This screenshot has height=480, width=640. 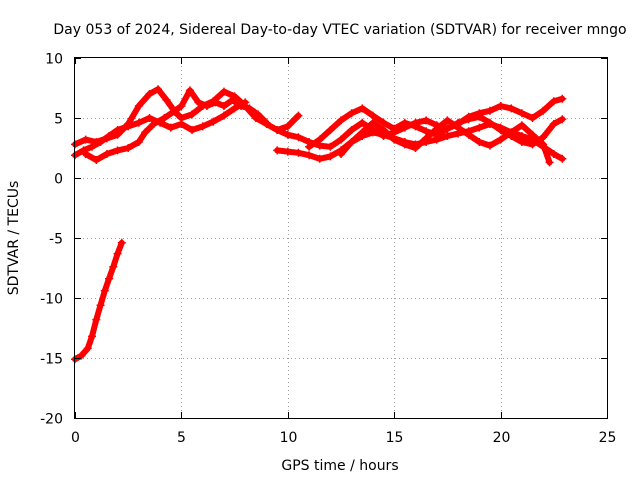 I want to click on x-axis-label: GPS time / hours, so click(x=339, y=466).